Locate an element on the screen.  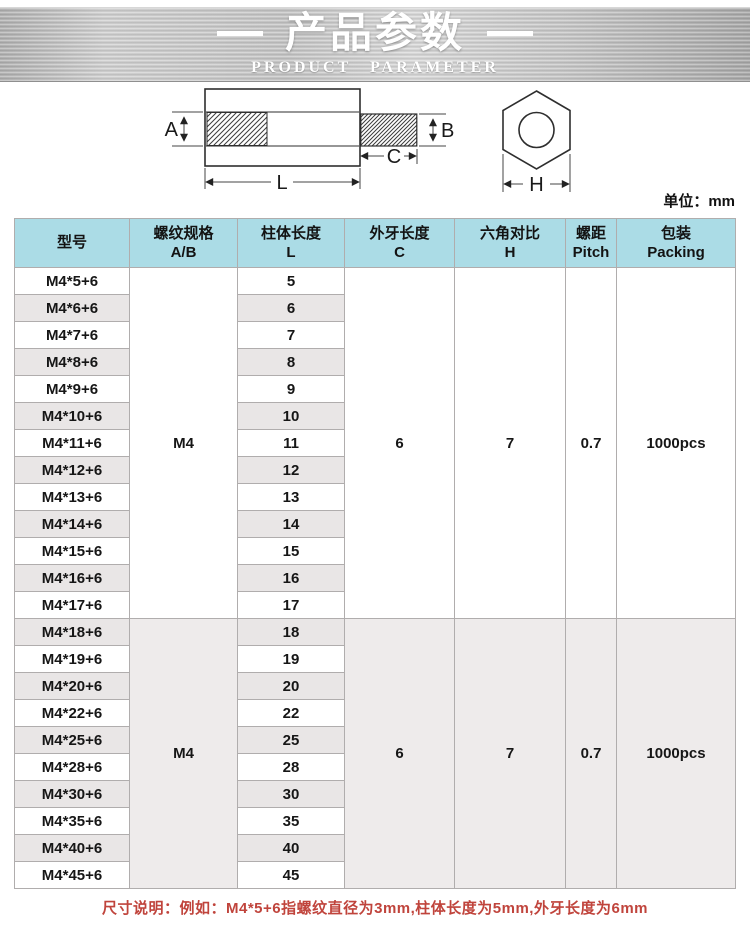
col-header-line2: Pitch is located at coordinates (591, 252).